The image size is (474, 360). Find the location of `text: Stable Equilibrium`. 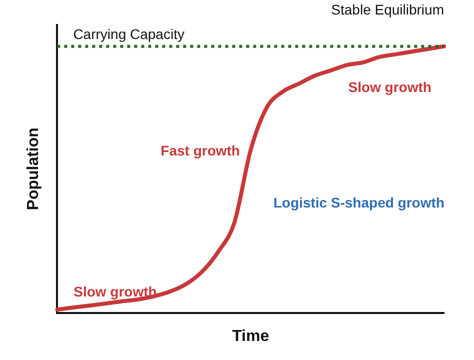

text: Stable Equilibrium is located at coordinates (387, 9).